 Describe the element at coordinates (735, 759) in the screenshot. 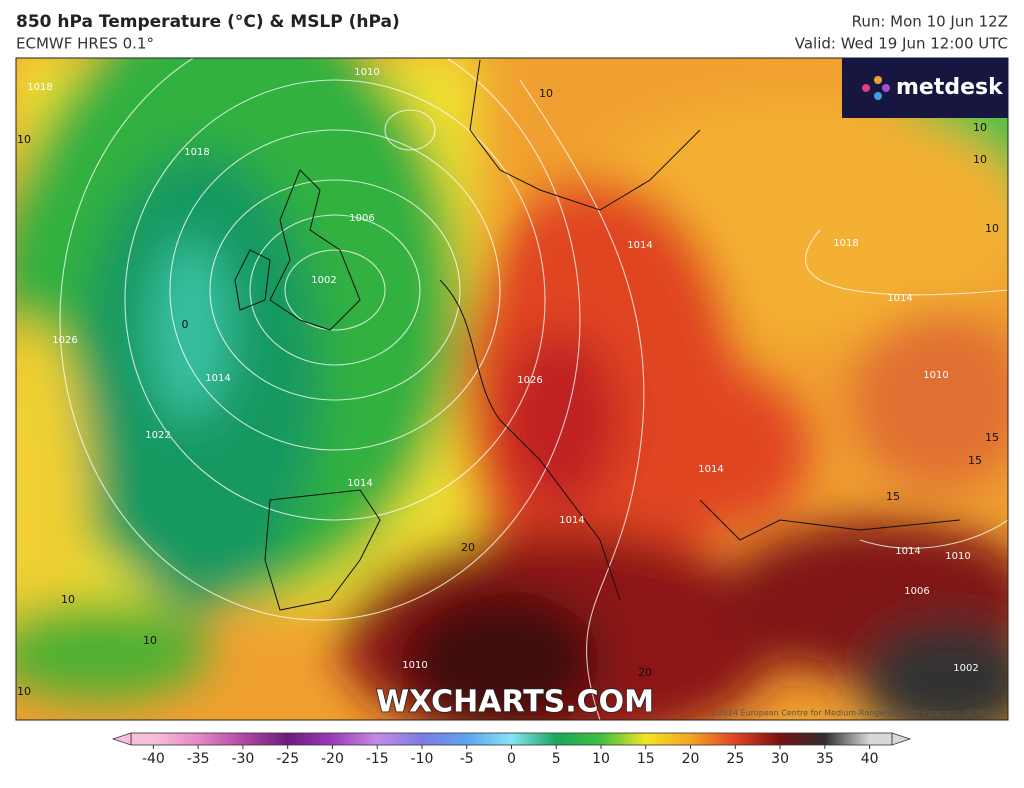

I see `colorbar-tick-label: 25` at that location.